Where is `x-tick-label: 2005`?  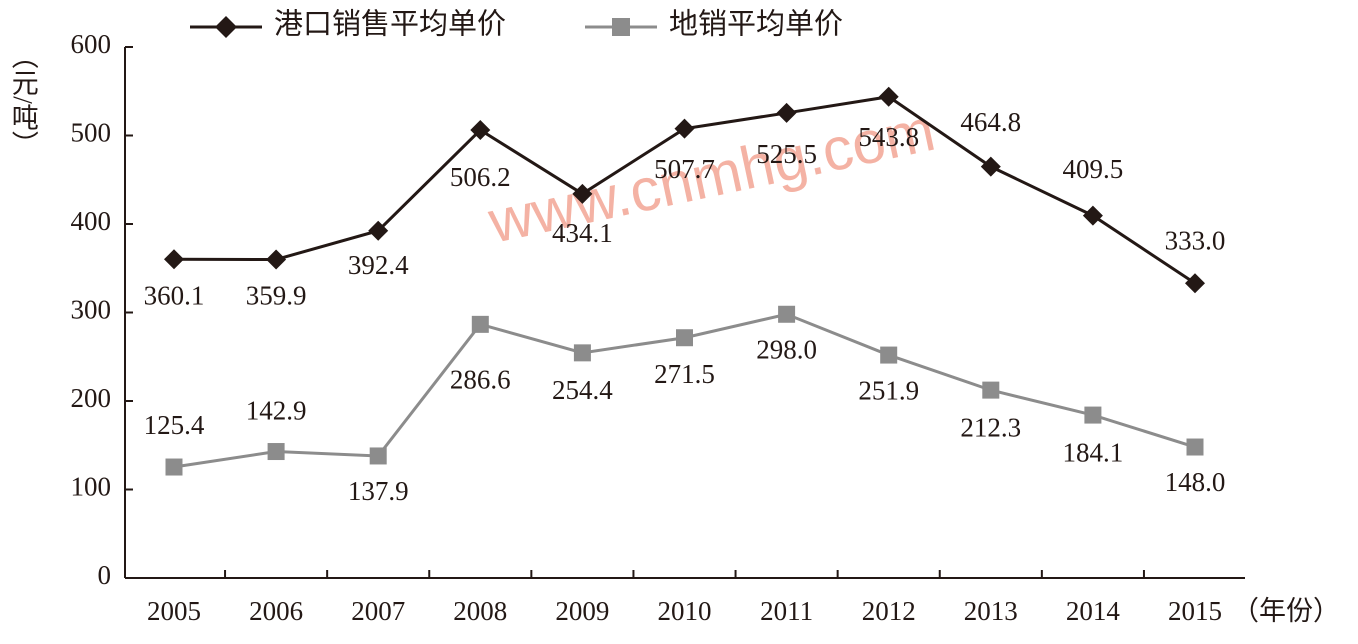
x-tick-label: 2005 is located at coordinates (174, 611).